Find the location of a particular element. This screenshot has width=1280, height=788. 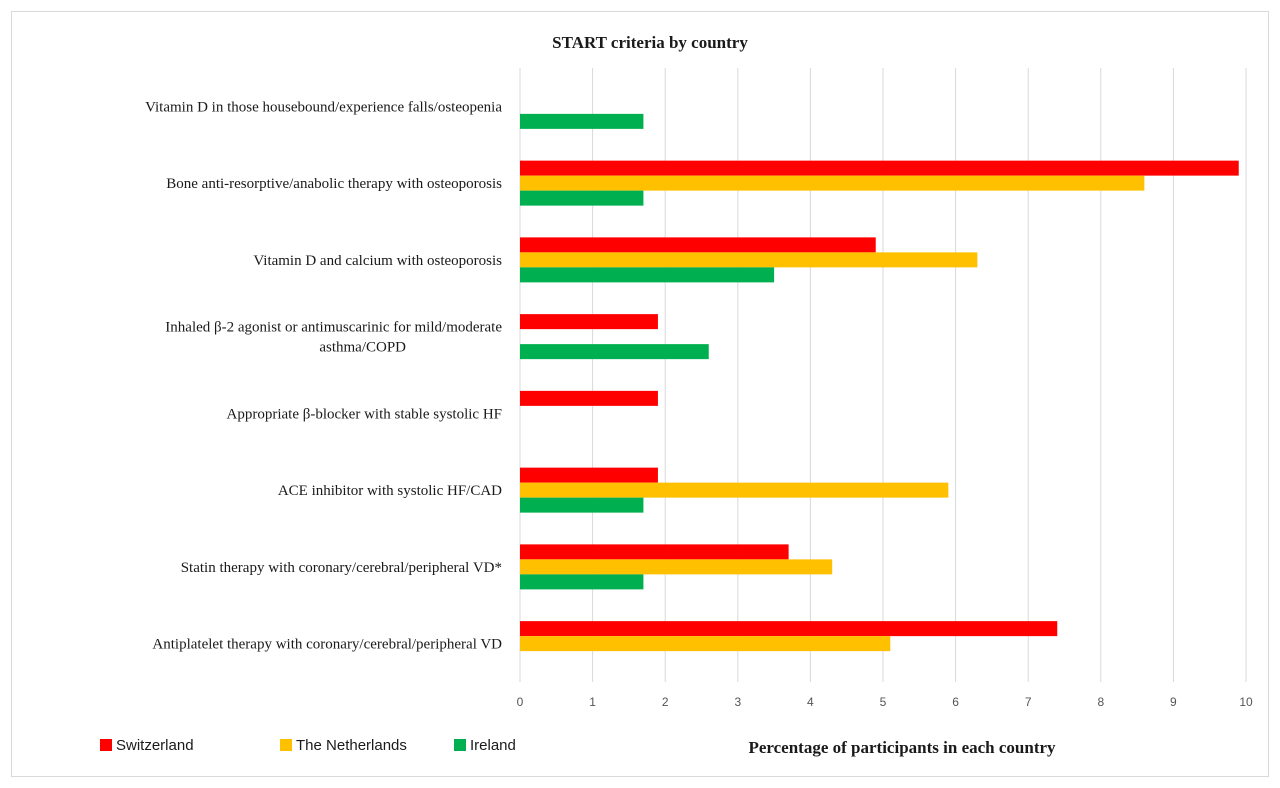

x-tick-label: 8 is located at coordinates (1100, 702).